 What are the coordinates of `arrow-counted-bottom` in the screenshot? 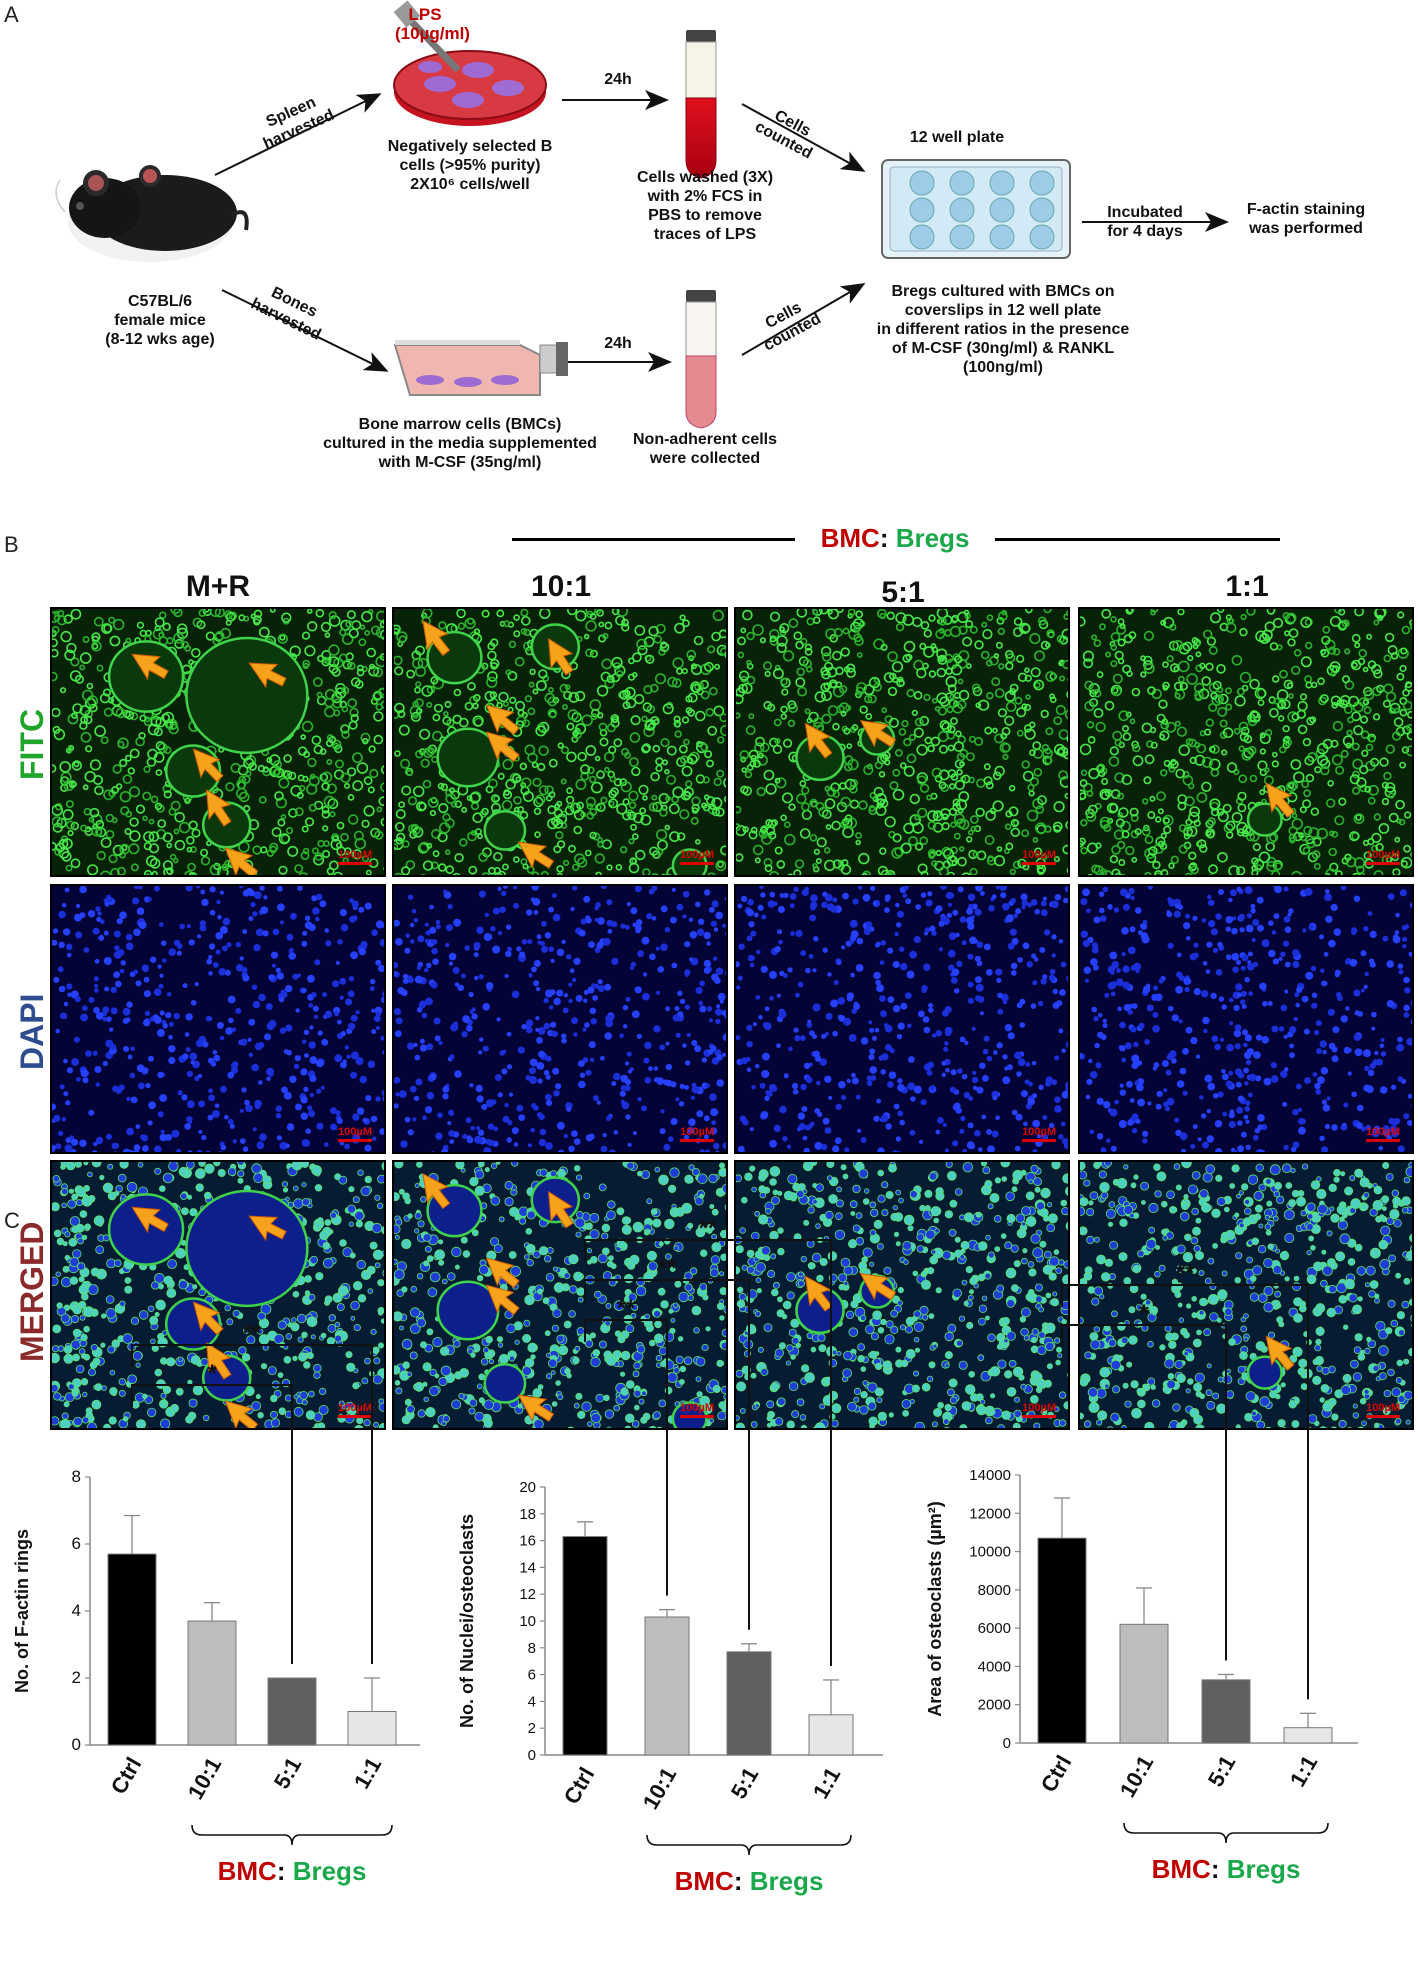 It's located at (803, 319).